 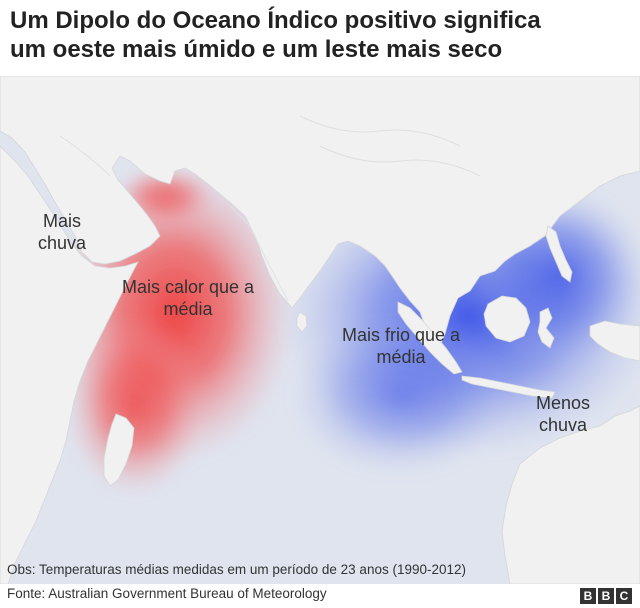 What do you see at coordinates (563, 414) in the screenshot?
I see `label-dry-east: Menos chuva` at bounding box center [563, 414].